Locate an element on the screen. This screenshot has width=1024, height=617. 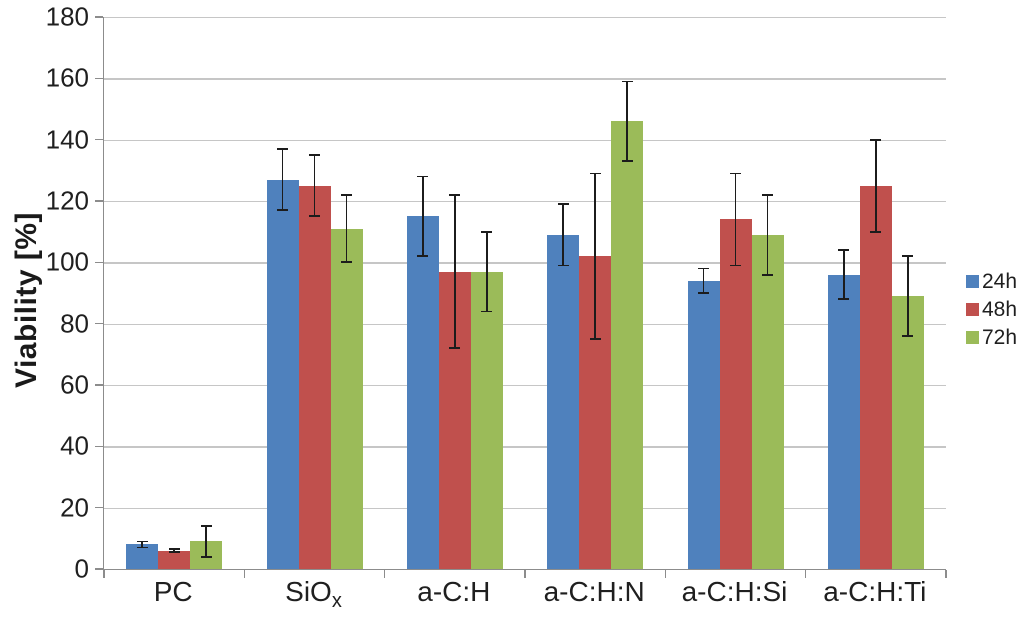
x-category-label-a-C:H:Ti: a-C:H:Ti is located at coordinates (875, 592).